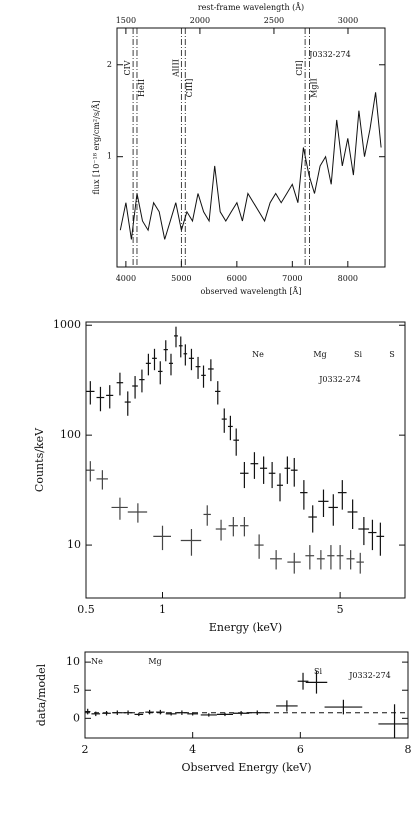 This screenshot has height=815, width=416. Describe the element at coordinates (314, 88) in the screenshot. I see `line-label: MgII` at that location.